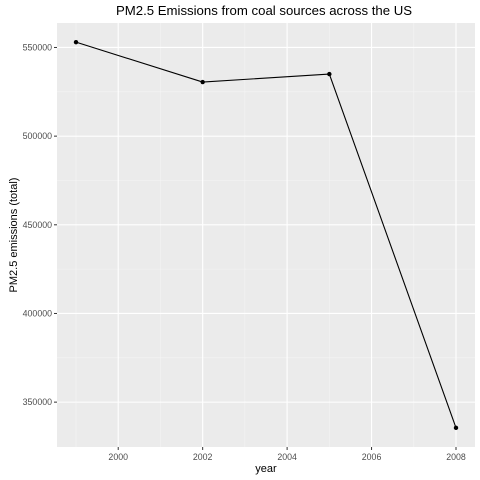 Image resolution: width=480 pixels, height=480 pixels. What do you see at coordinates (14, 235) in the screenshot?
I see `y-axis-title: PM2.5 emissions (total)` at bounding box center [14, 235].